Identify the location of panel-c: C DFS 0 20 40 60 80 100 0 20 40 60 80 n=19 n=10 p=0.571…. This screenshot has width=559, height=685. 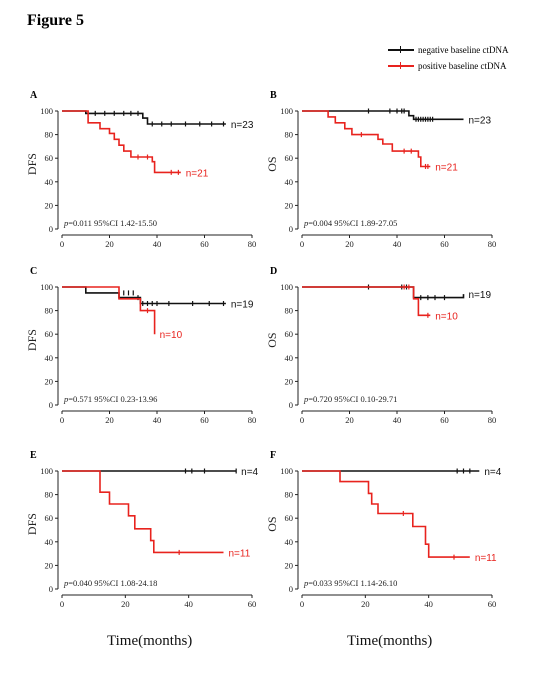
(145, 347).